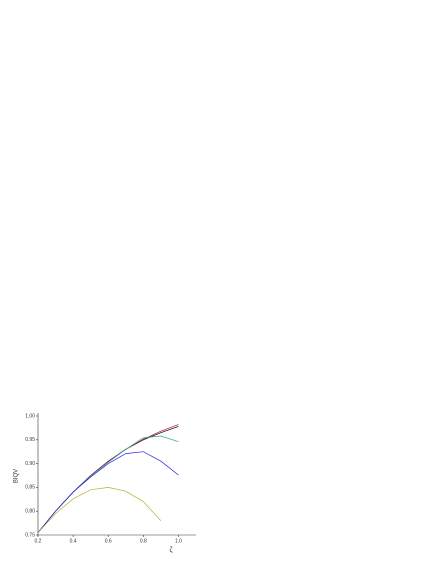 The height and width of the screenshot is (564, 436). I want to click on x-tick-label: 0.8, so click(143, 541).